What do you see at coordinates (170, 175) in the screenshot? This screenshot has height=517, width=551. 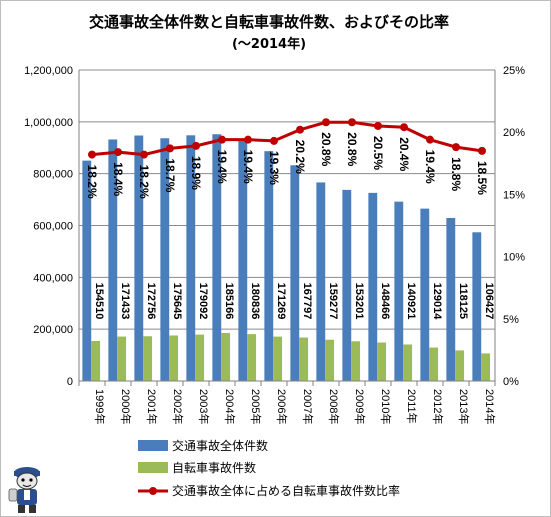 I see `ratio-data-label: 18.7%` at bounding box center [170, 175].